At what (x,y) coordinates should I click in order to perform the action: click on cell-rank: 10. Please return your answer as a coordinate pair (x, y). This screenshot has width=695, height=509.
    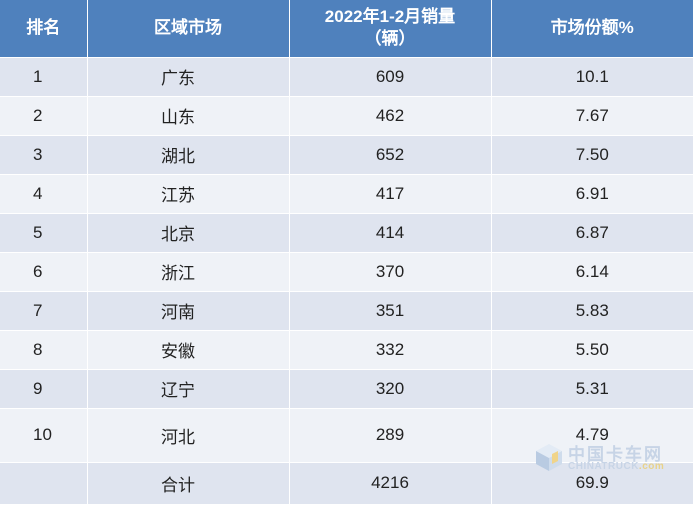
    Looking at the image, I should click on (43, 434).